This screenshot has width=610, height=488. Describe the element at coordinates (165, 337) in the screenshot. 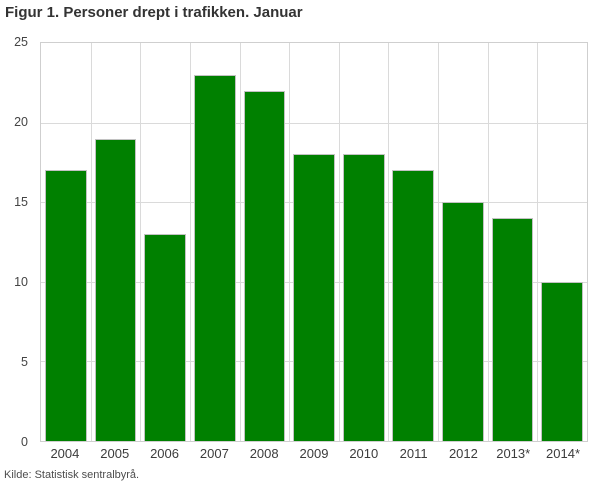

I see `bar-2006` at that location.